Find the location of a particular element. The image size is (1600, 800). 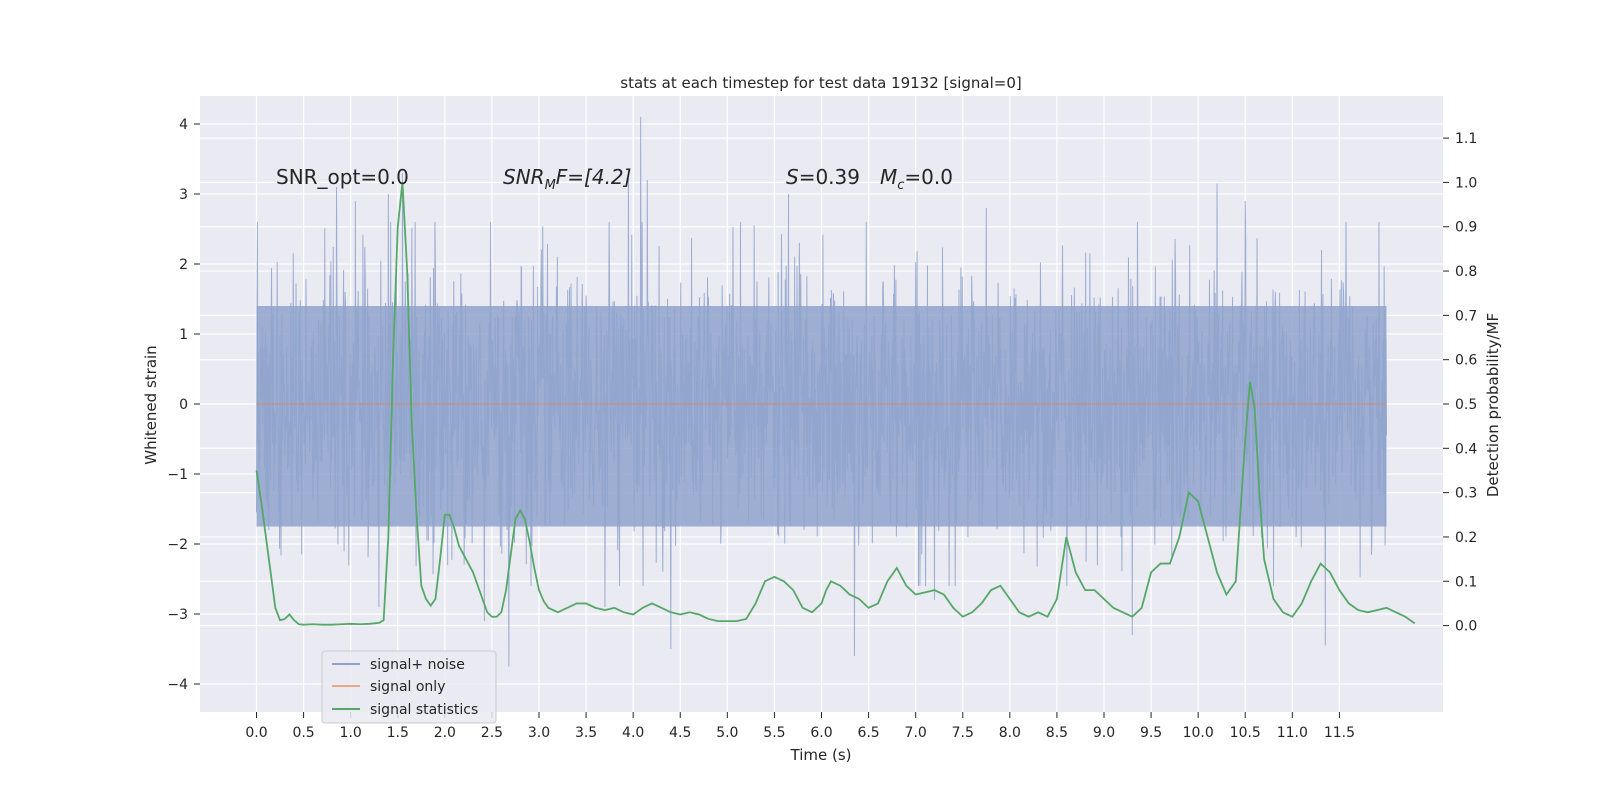

legend-entry-signal-statistics: signal statistics is located at coordinates (424, 710).